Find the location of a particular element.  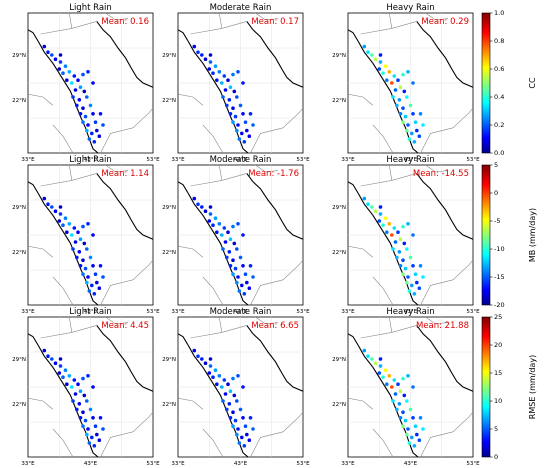

longitude-tick: 33°E is located at coordinates (178, 312).